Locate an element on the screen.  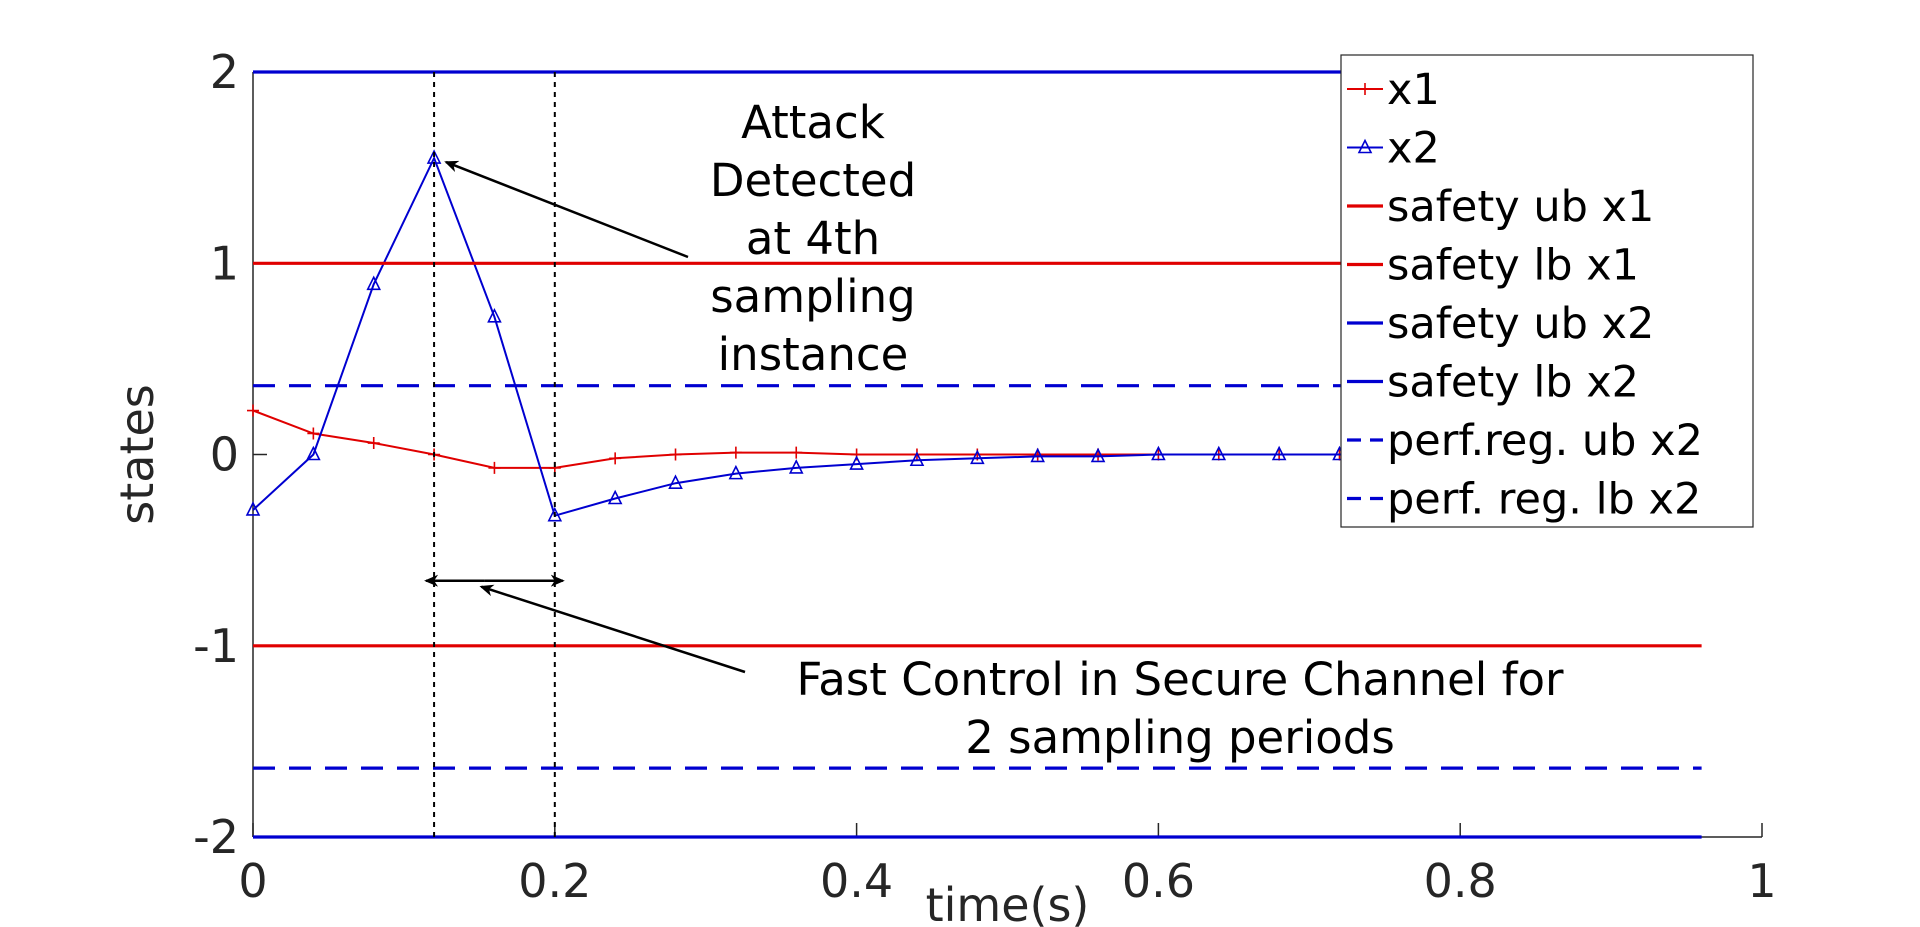
y-axis-label: states is located at coordinates (137, 454).